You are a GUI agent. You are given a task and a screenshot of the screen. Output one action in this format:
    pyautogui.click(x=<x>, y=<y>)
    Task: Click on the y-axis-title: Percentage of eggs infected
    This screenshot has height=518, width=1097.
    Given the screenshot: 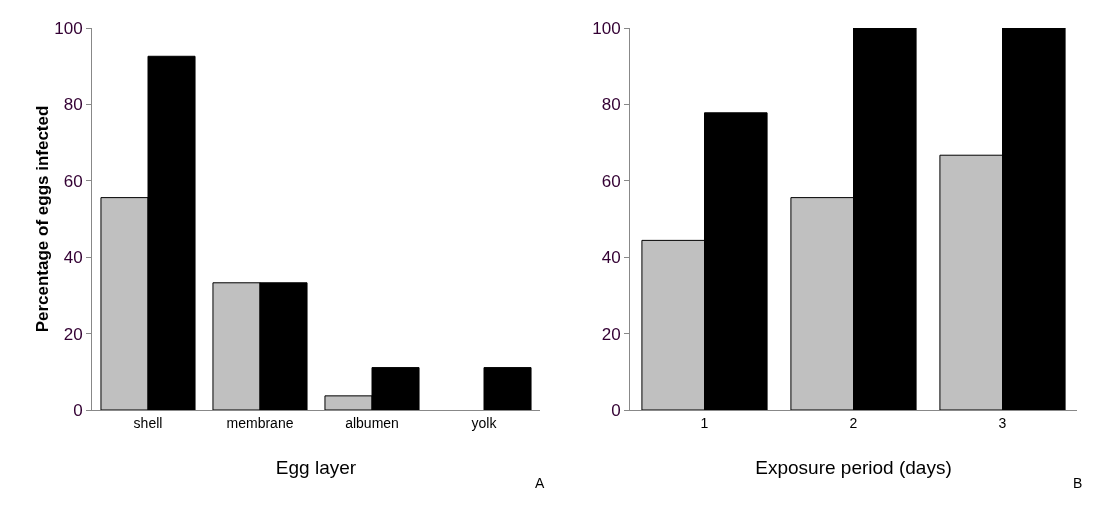 What is the action you would take?
    pyautogui.click(x=42, y=219)
    